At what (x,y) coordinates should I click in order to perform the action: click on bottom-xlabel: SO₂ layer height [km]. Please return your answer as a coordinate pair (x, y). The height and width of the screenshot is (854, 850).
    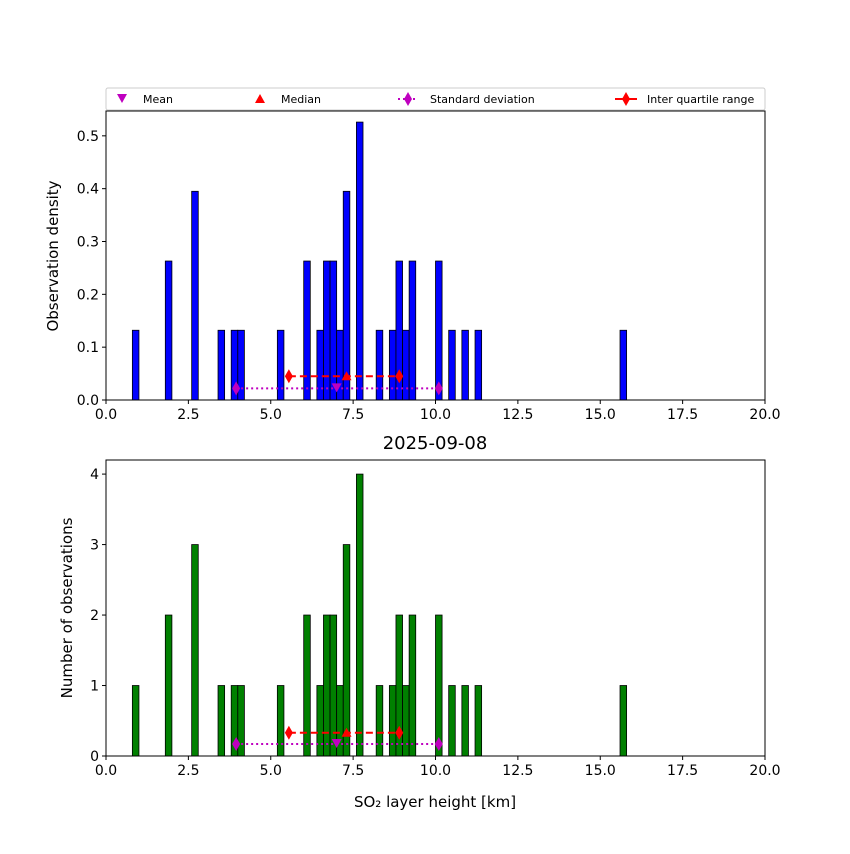
    Looking at the image, I should click on (435, 802).